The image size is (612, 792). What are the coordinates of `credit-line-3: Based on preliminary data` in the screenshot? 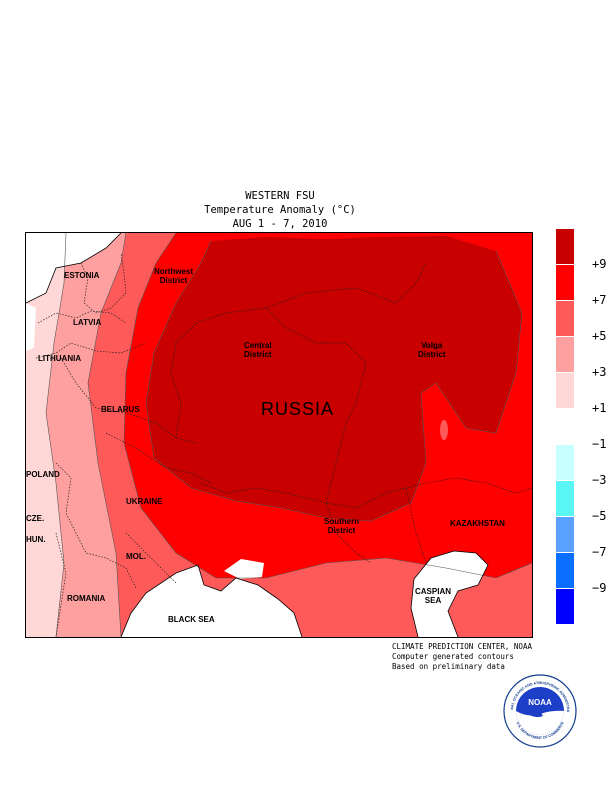 It's located at (448, 666).